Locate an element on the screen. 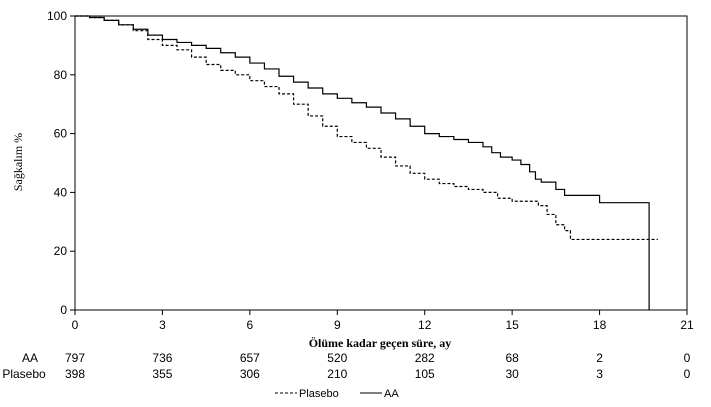 Image resolution: width=711 pixels, height=407 pixels. y-tick-label: 80 is located at coordinates (61, 75).